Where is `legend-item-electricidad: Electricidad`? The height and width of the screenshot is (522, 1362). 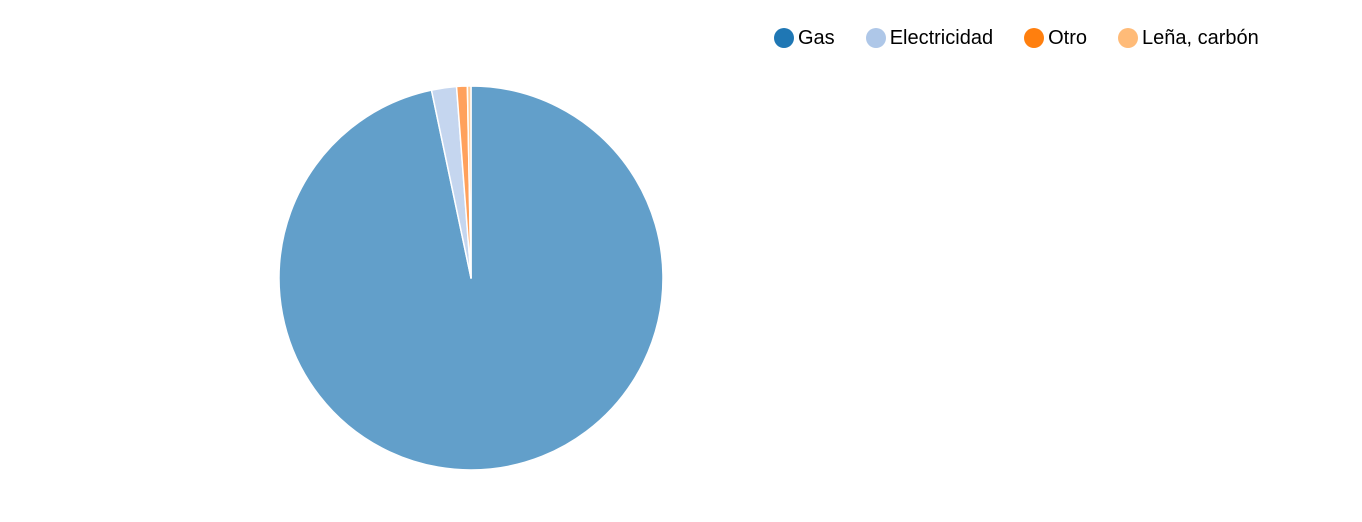
legend-item-electricidad: Electricidad is located at coordinates (929, 38).